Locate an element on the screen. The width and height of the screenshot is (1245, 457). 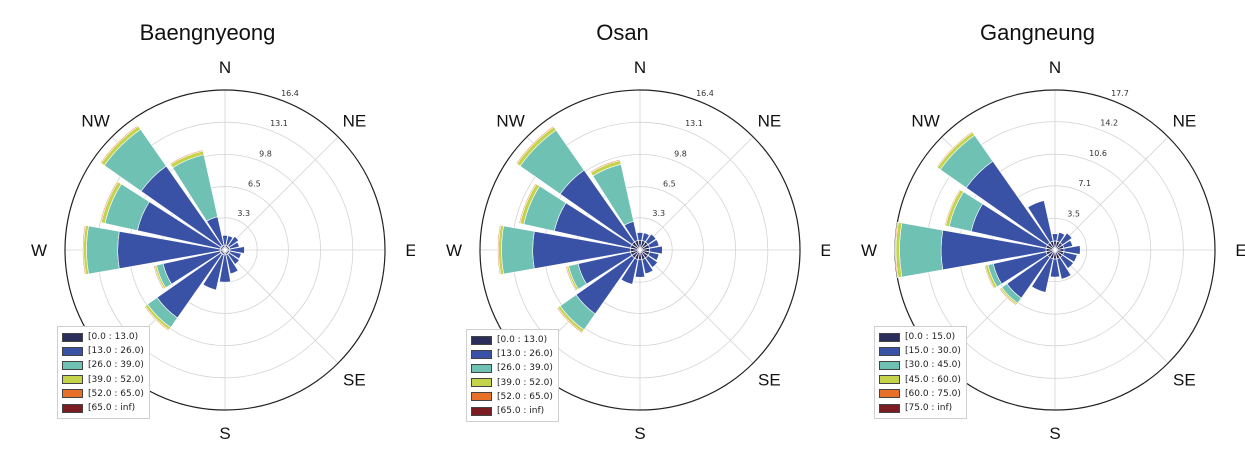
legend-label: [39.0 : 52.0) is located at coordinates (116, 379).